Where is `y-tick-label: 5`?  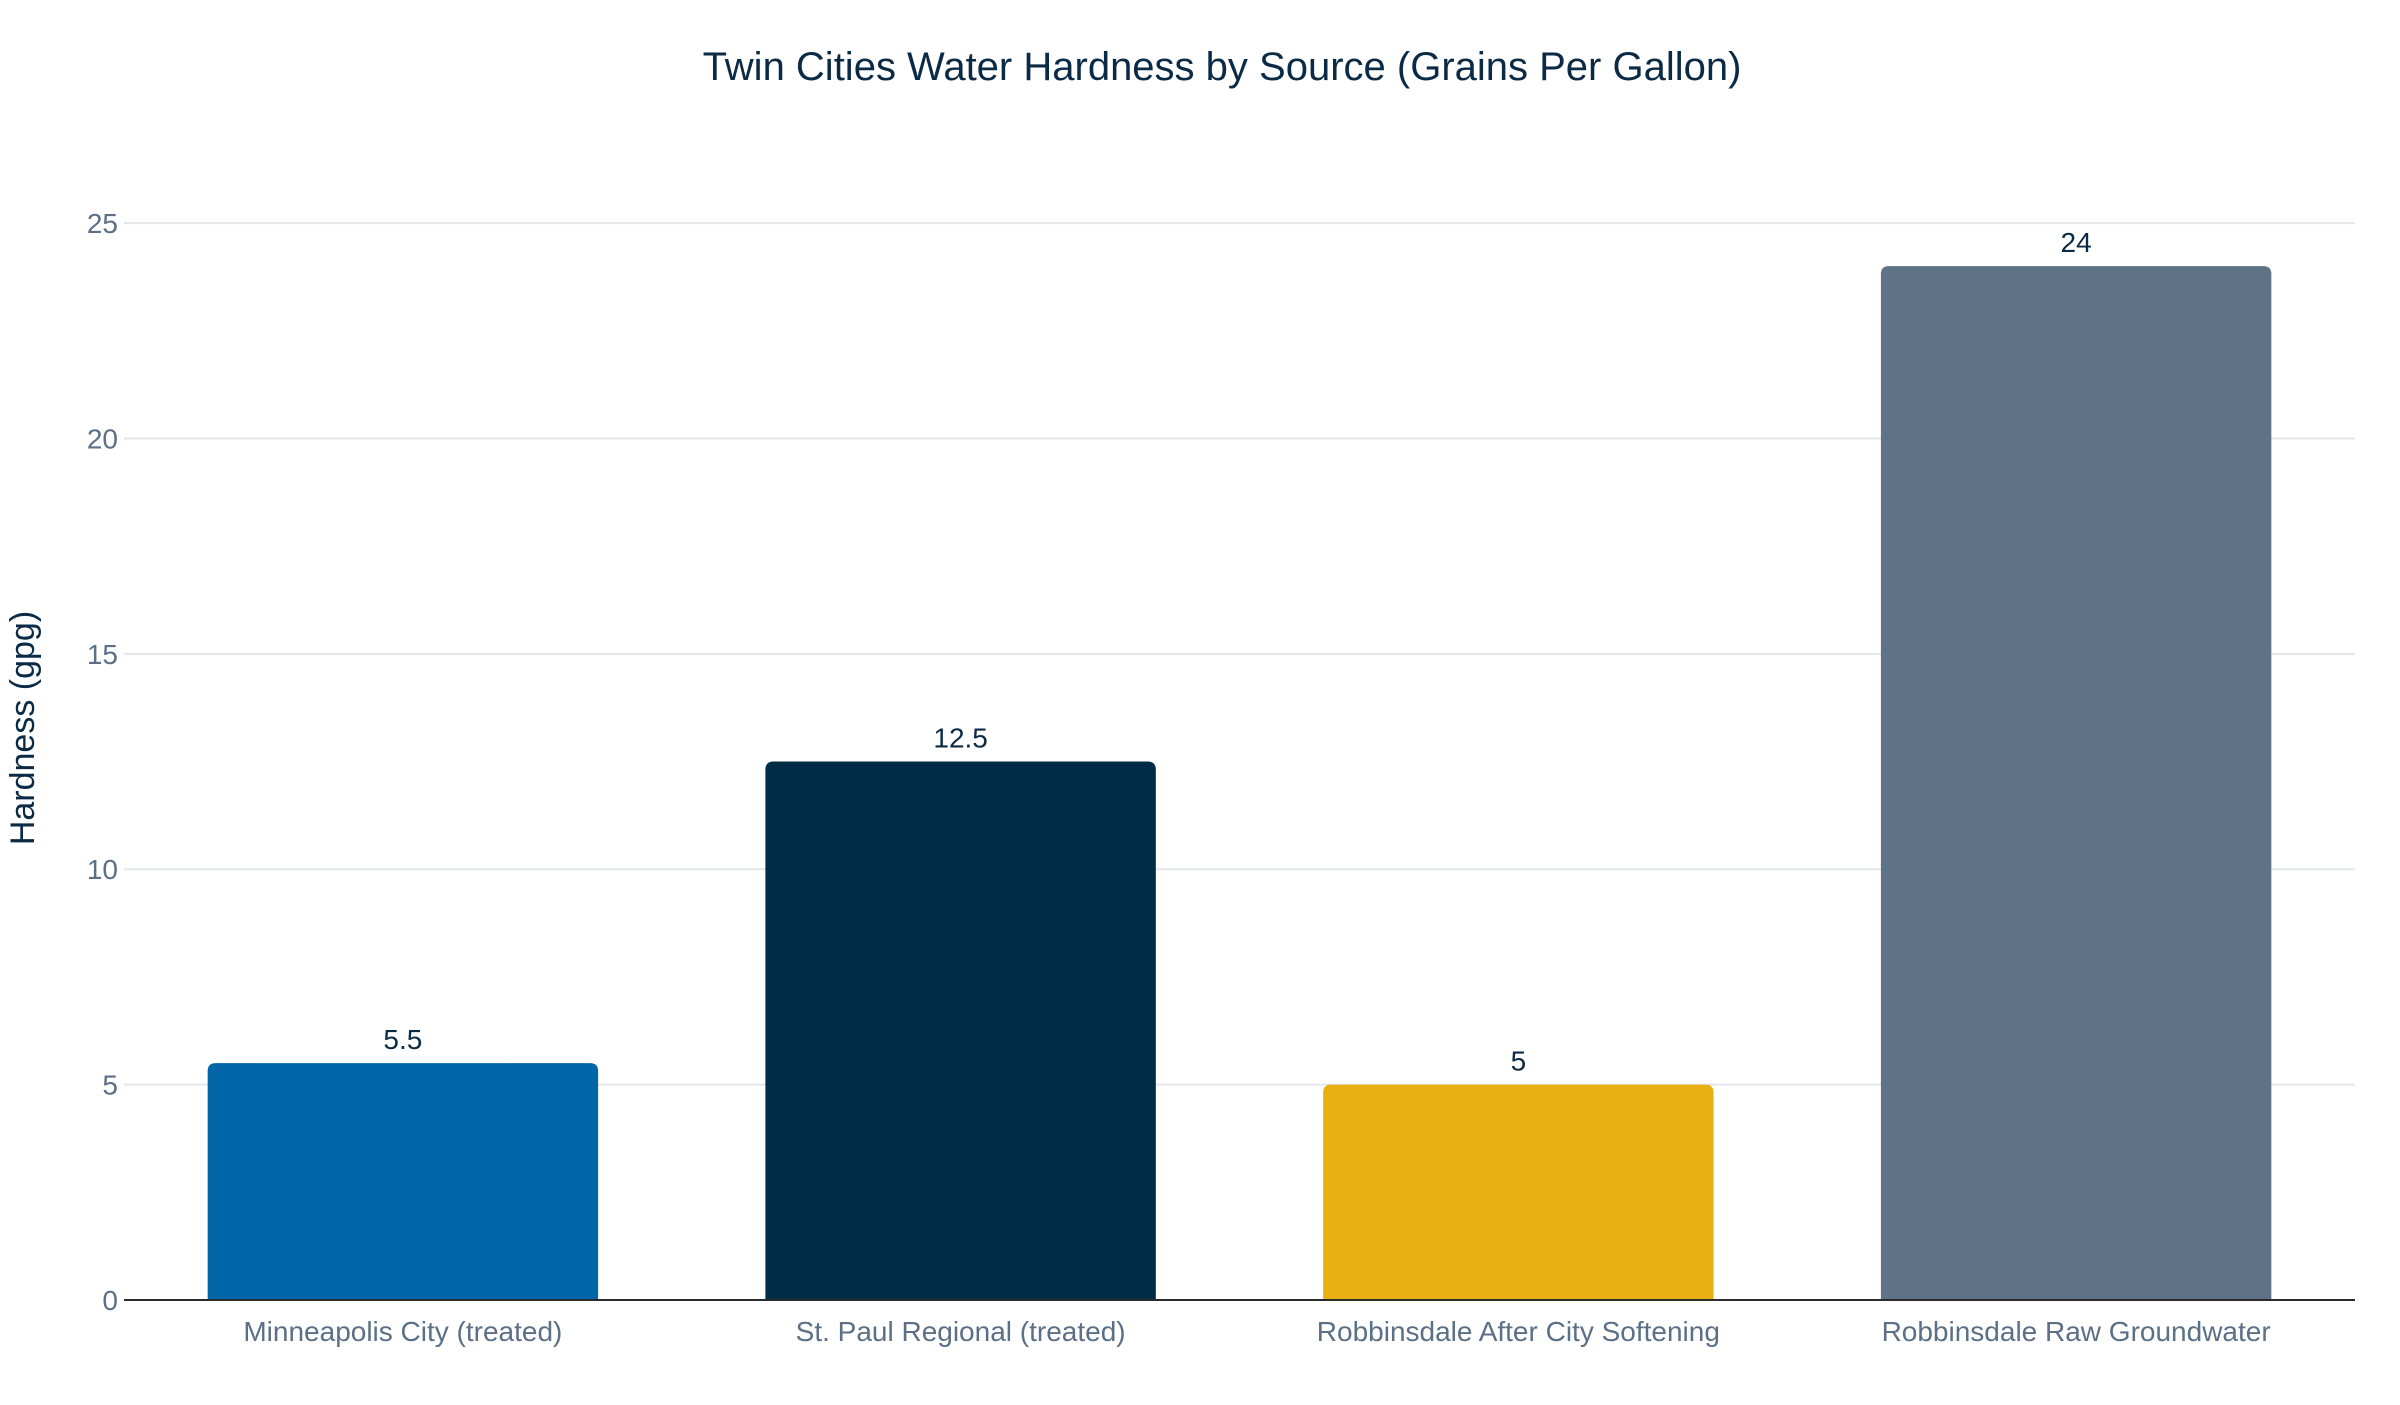
y-tick-label: 5 is located at coordinates (110, 1085).